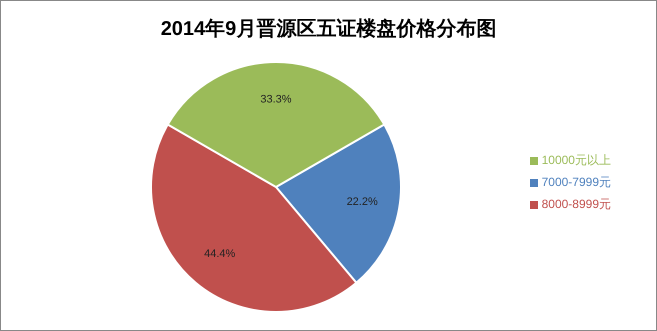 This screenshot has width=657, height=331. Describe the element at coordinates (329, 29) in the screenshot. I see `chart-title: 2014年9月晋源区五证楼盘价格分布图` at that location.